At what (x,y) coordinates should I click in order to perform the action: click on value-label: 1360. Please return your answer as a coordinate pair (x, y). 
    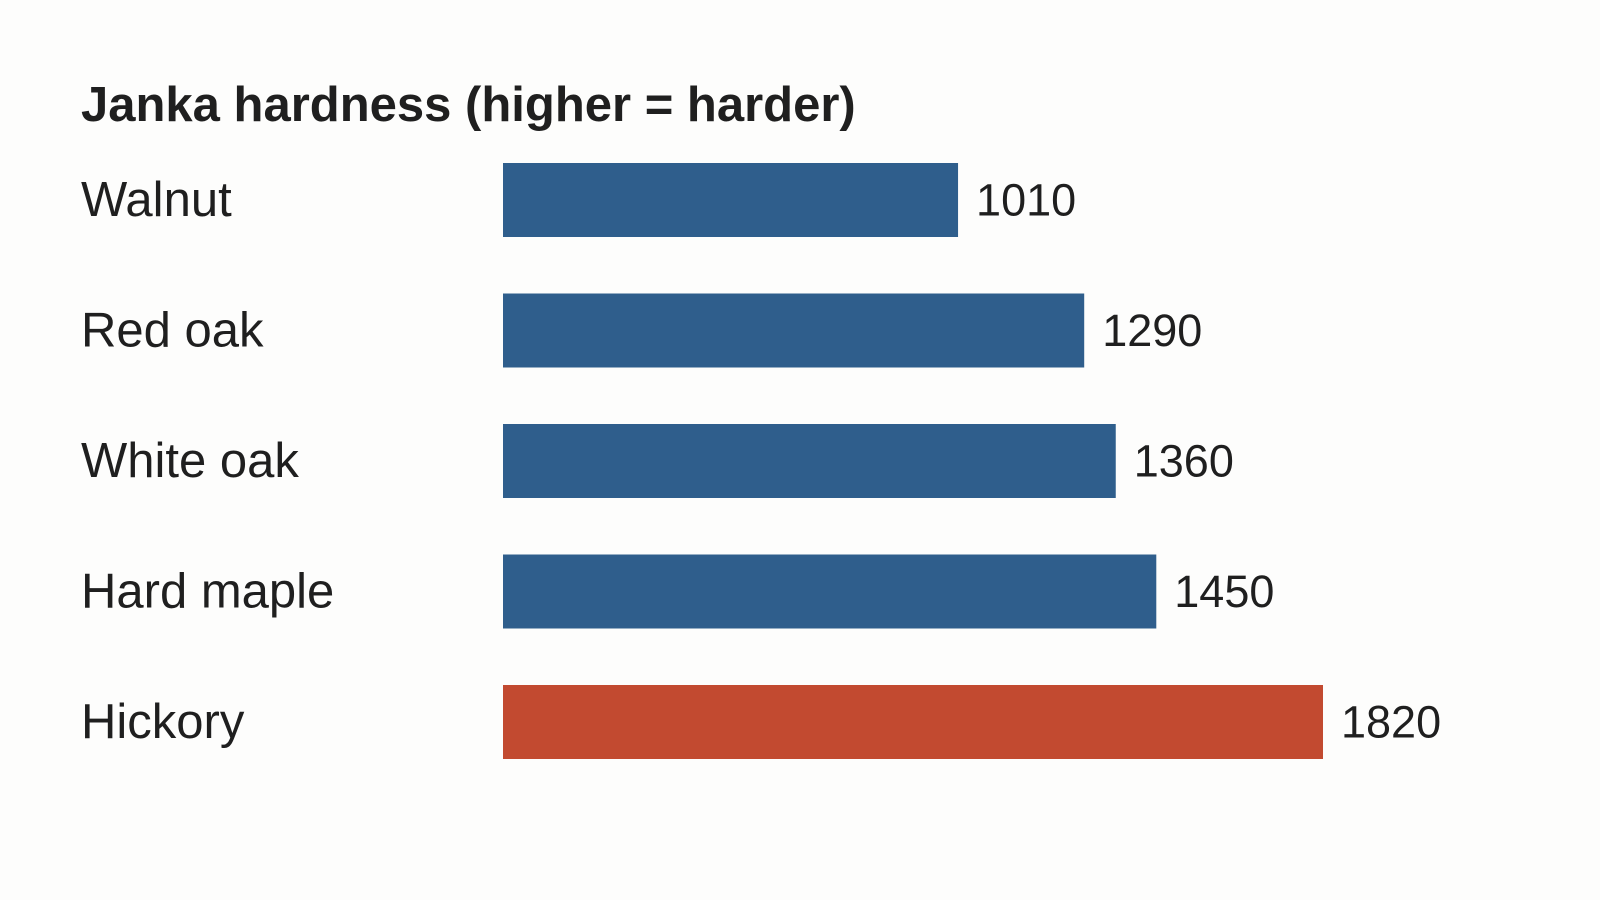
    Looking at the image, I should click on (1184, 461).